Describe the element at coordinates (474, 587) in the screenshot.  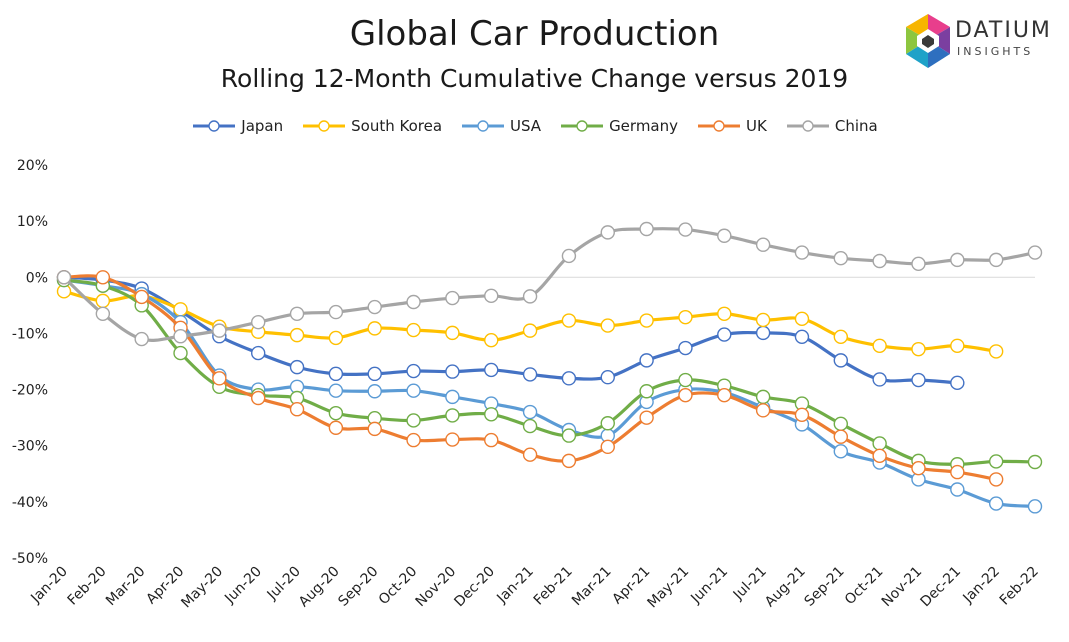
I see `x-tick-label: Dec-20` at that location.